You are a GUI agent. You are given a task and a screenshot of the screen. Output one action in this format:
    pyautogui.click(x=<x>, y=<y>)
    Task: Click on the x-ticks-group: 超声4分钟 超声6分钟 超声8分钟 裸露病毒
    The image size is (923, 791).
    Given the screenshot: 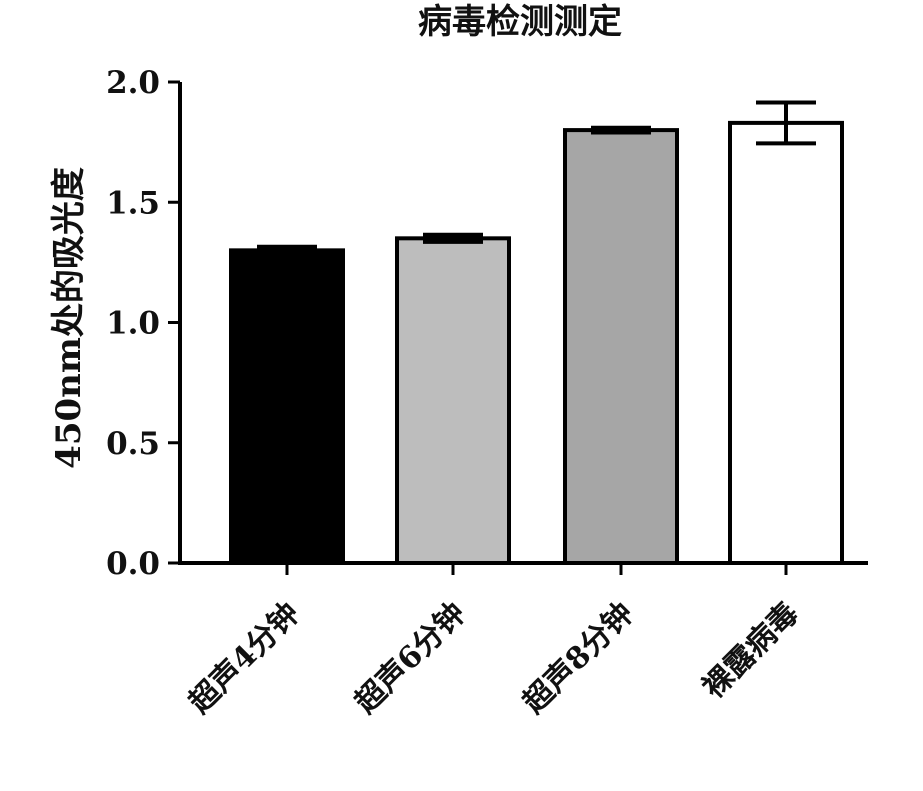 What is the action you would take?
    pyautogui.click(x=494, y=641)
    